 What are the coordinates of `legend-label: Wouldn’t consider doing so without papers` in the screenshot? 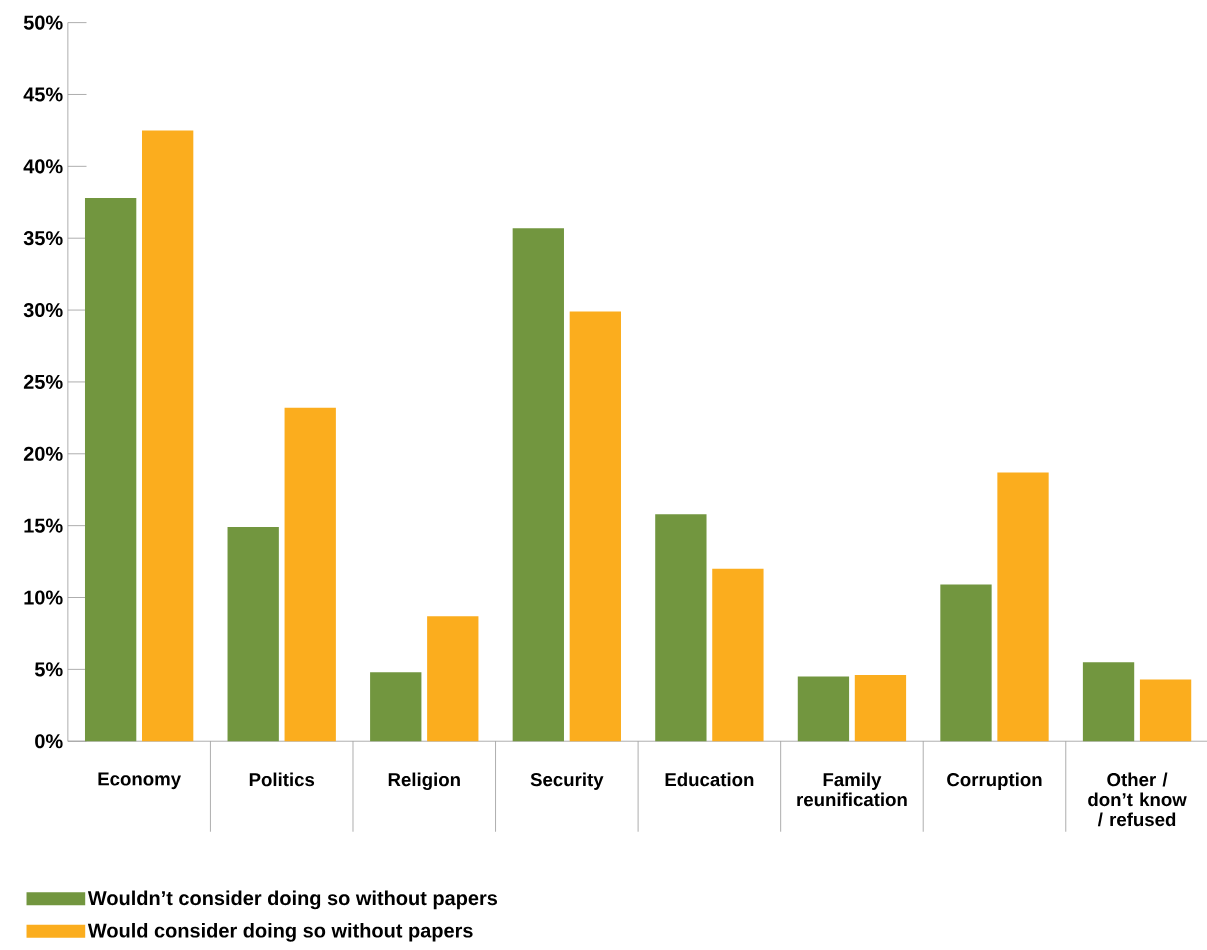 It's located at (292, 900).